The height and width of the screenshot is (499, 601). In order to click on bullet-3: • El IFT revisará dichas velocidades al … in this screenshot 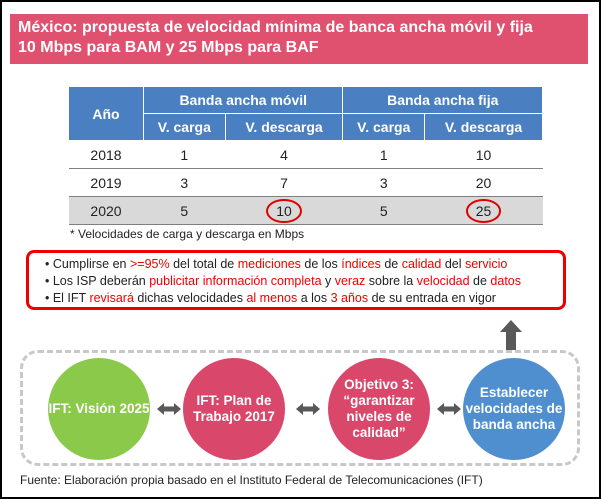, I will do `click(304, 298)`.